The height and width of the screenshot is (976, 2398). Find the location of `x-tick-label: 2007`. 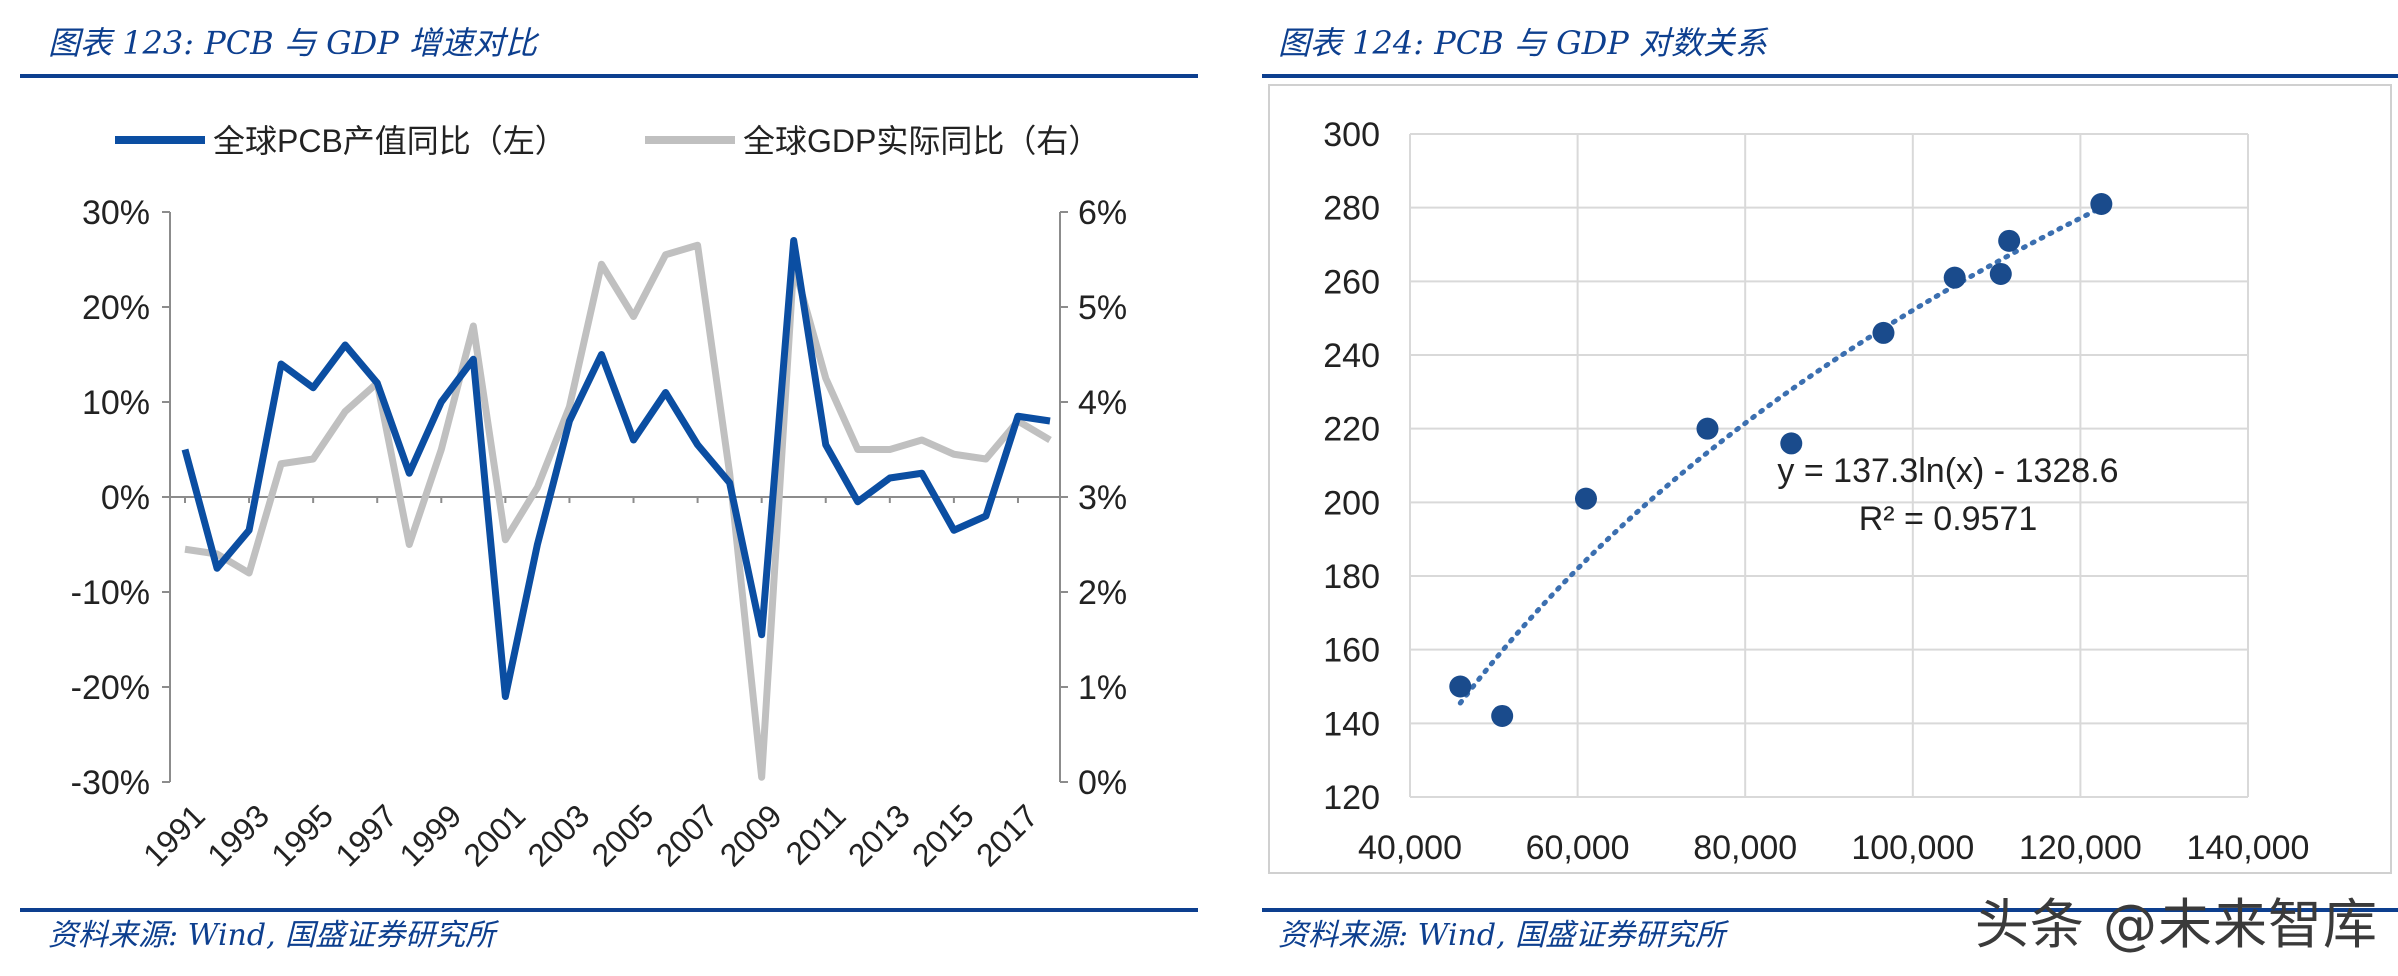

x-tick-label: 2007 is located at coordinates (687, 835).